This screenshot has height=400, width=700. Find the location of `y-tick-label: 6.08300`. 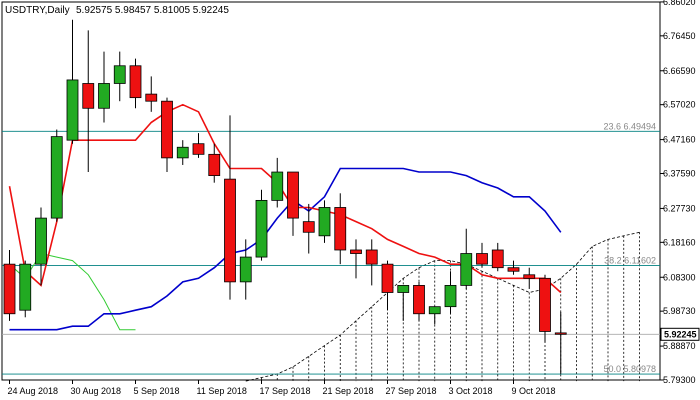

y-tick-label: 6.08300 is located at coordinates (679, 277).